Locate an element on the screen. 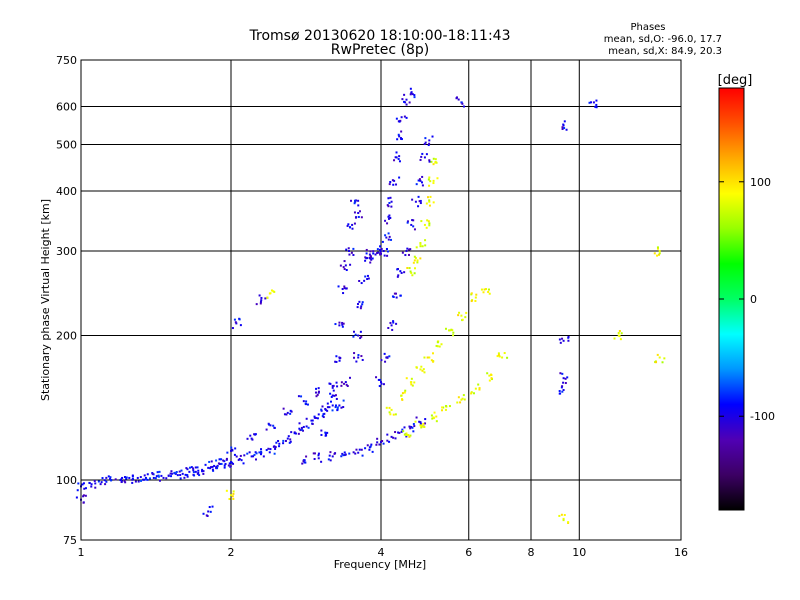 The image size is (800, 600). y-tick-label: 400 is located at coordinates (66, 191).